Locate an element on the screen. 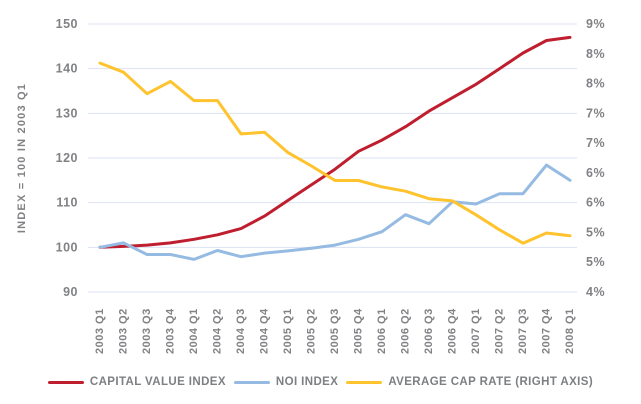  y-axis-tick-label: 120 is located at coordinates (67, 158).